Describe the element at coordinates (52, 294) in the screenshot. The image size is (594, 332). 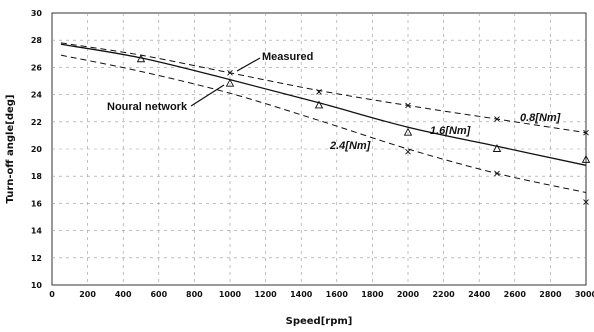
I see `x-tick-label: 0` at that location.